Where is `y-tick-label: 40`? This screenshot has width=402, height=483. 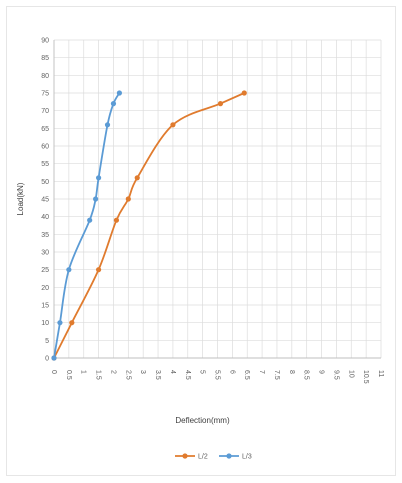 y-tick-label: 40 is located at coordinates (45, 217).